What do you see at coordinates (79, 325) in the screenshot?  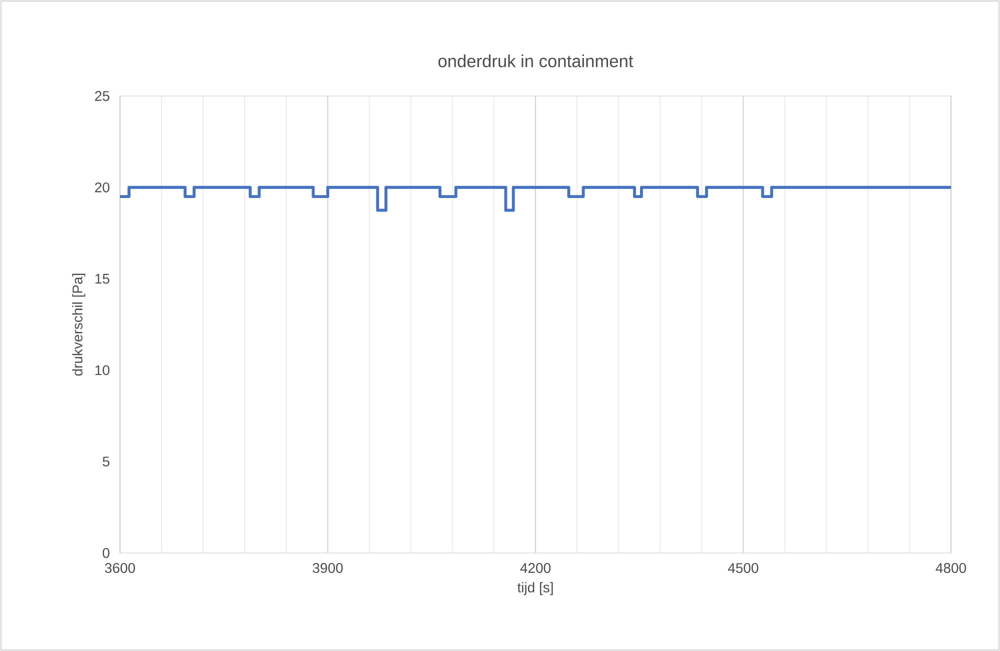 I see `y-axis-title: drukverschil [Pa]` at bounding box center [79, 325].